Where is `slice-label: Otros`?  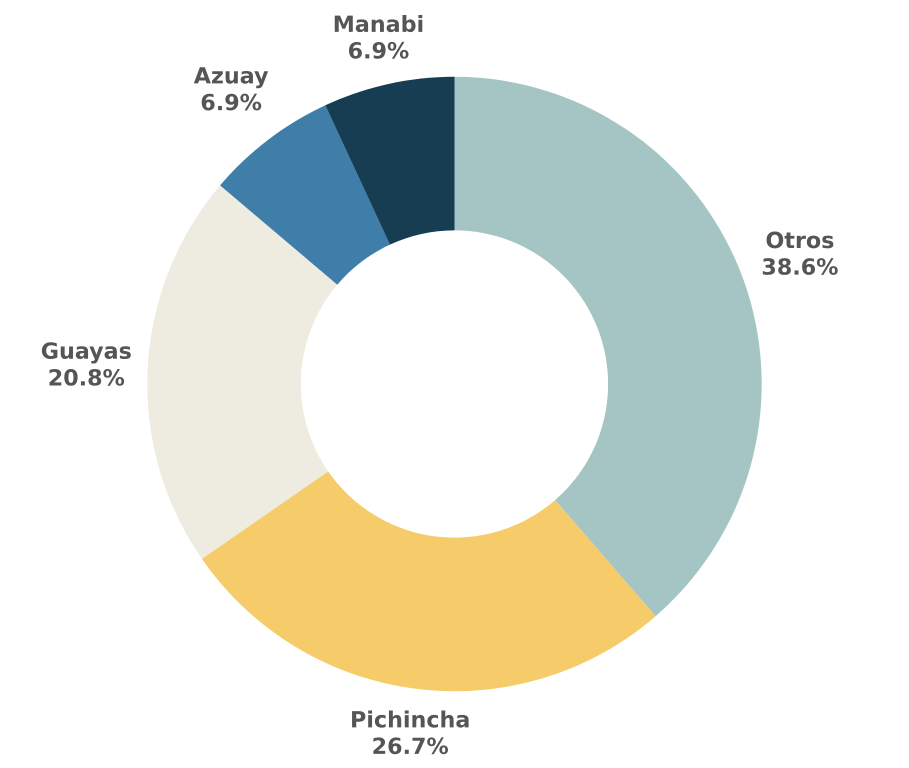
slice-label: Otros is located at coordinates (800, 240).